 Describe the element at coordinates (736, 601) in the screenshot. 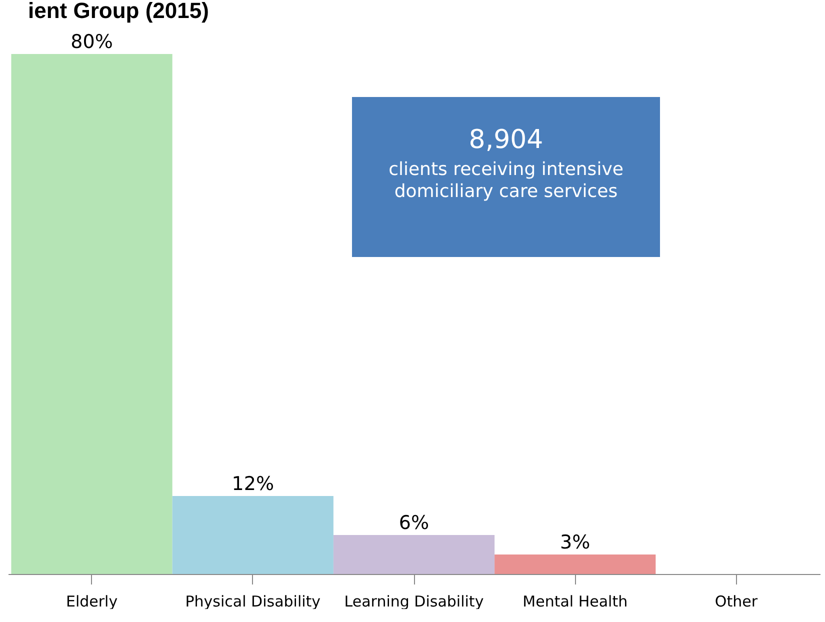

I see `x-tick-label: Other` at that location.